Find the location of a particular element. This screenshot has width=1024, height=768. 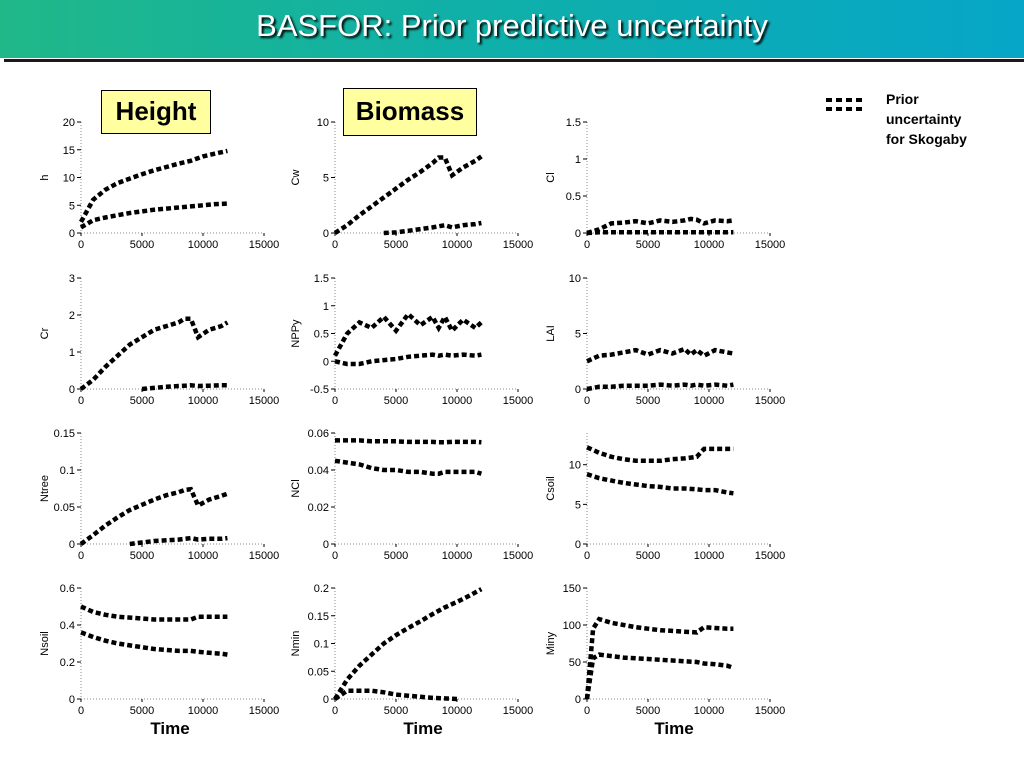

y-tick-label: 0.1 is located at coordinates (321, 645).